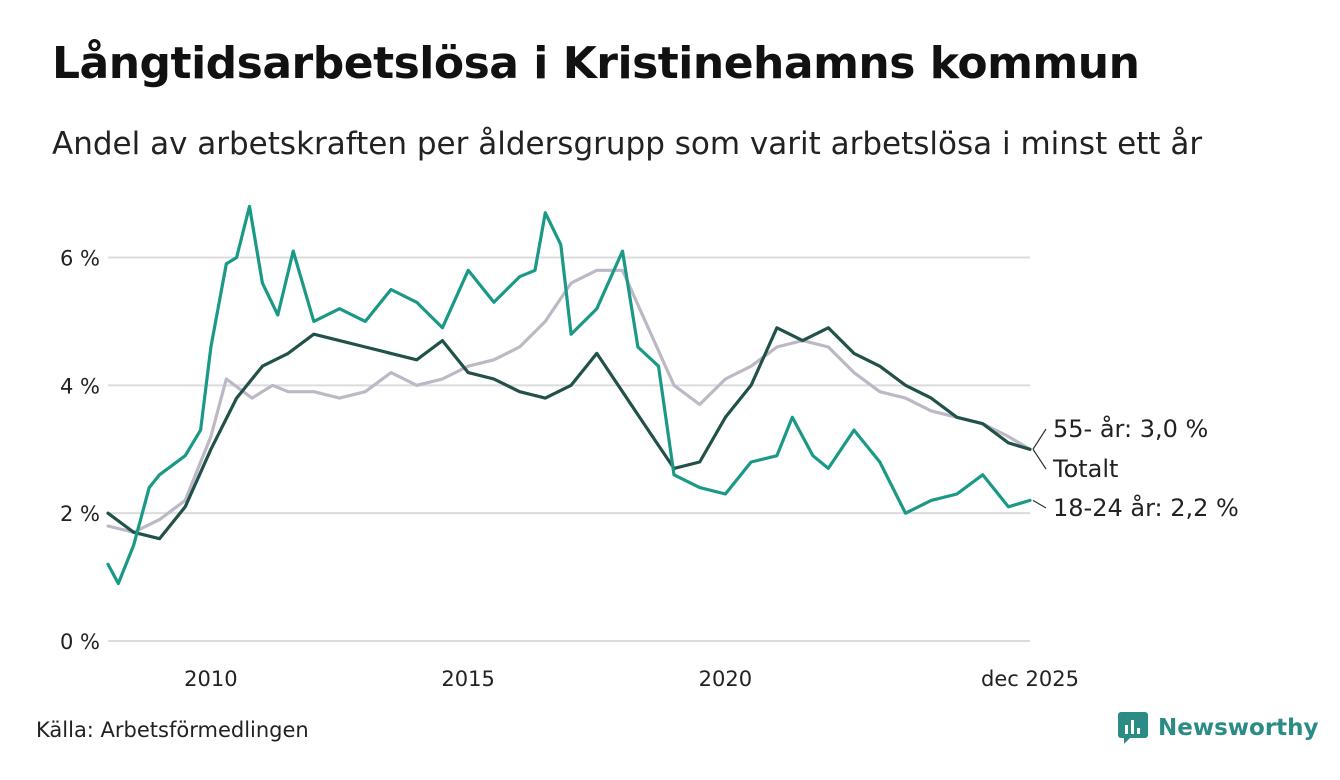 This screenshot has width=1340, height=780. I want to click on x-tick-label-3: dec 2025, so click(1030, 679).